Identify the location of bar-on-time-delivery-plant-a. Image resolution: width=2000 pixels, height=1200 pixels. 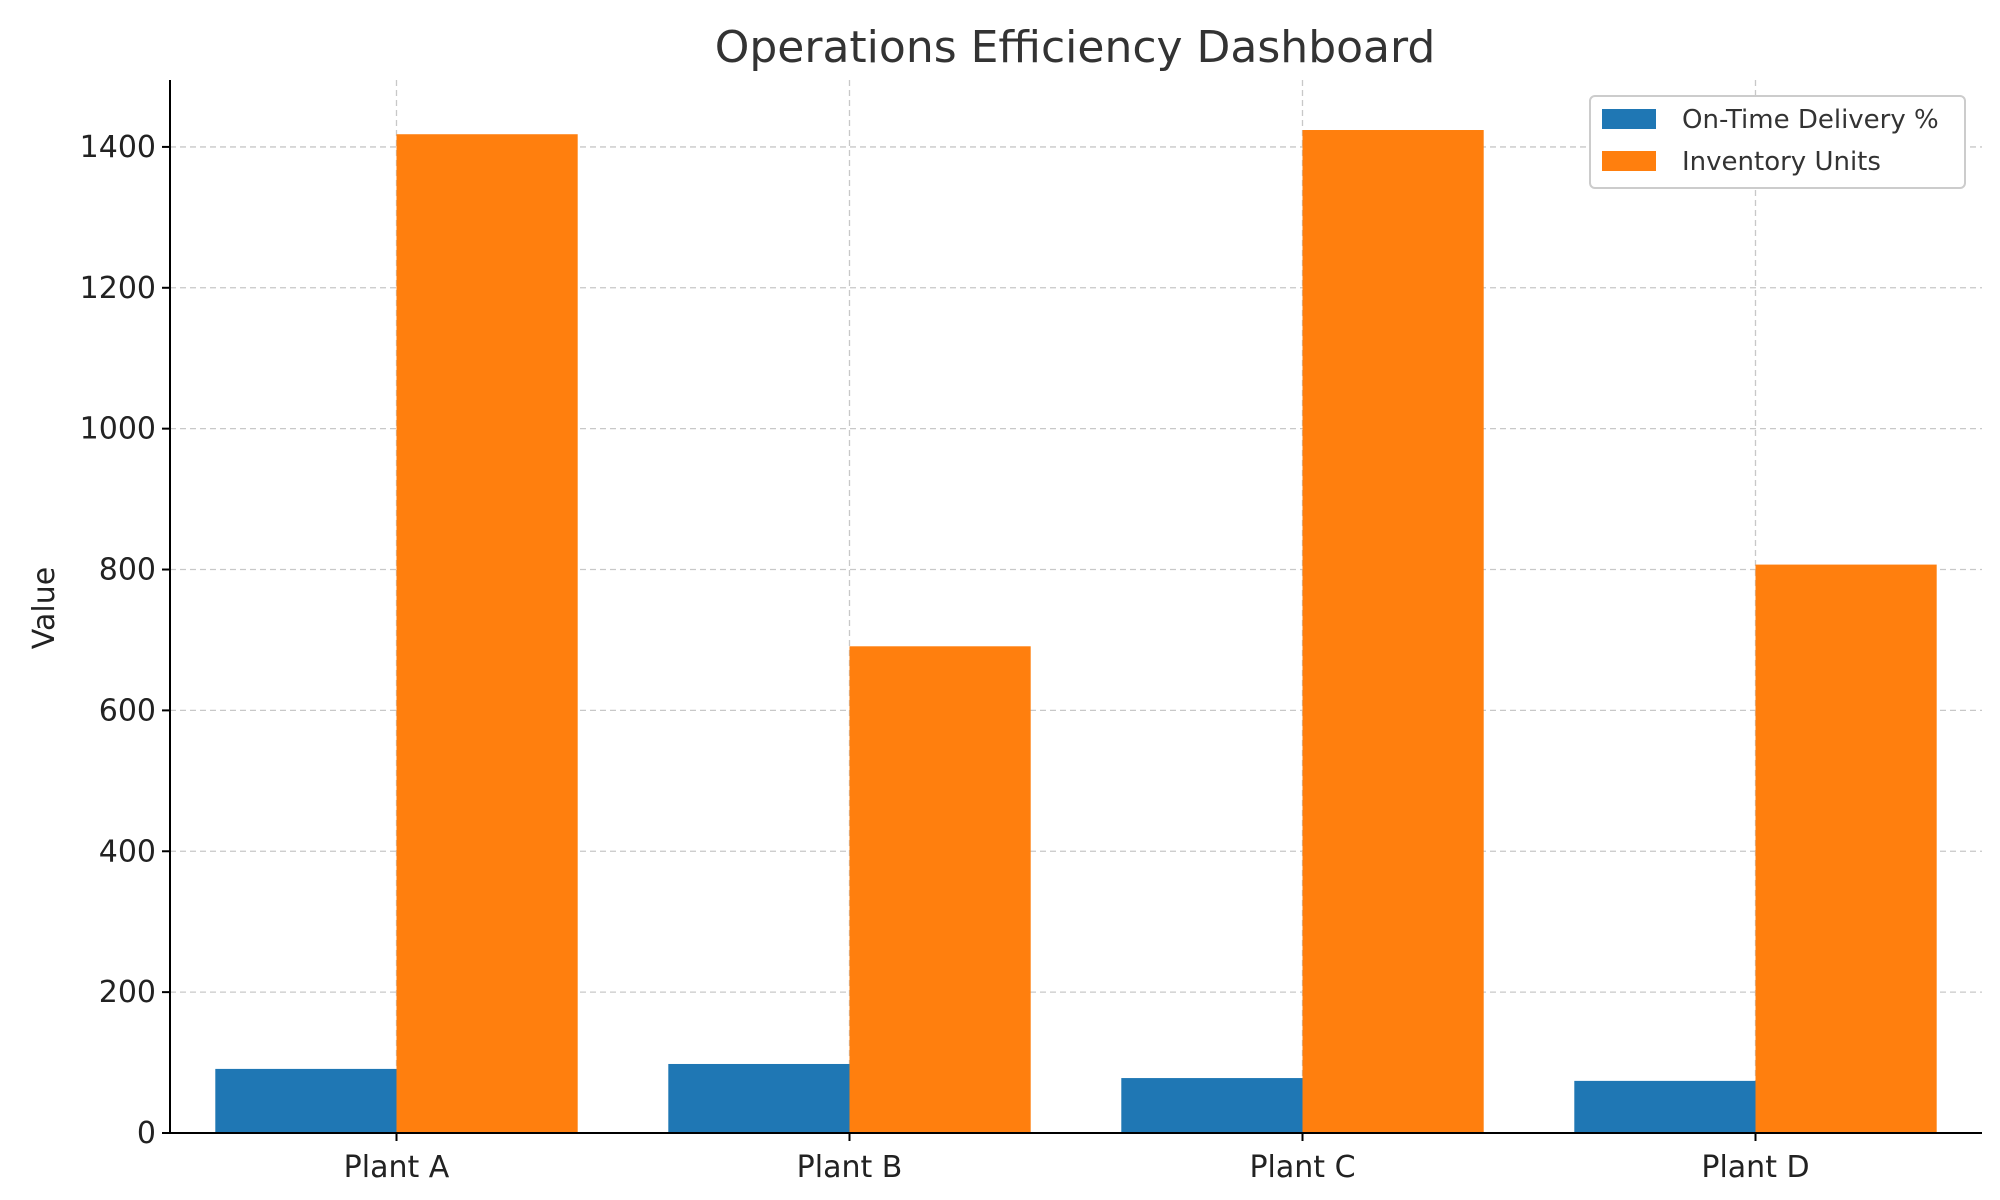
(306, 1100).